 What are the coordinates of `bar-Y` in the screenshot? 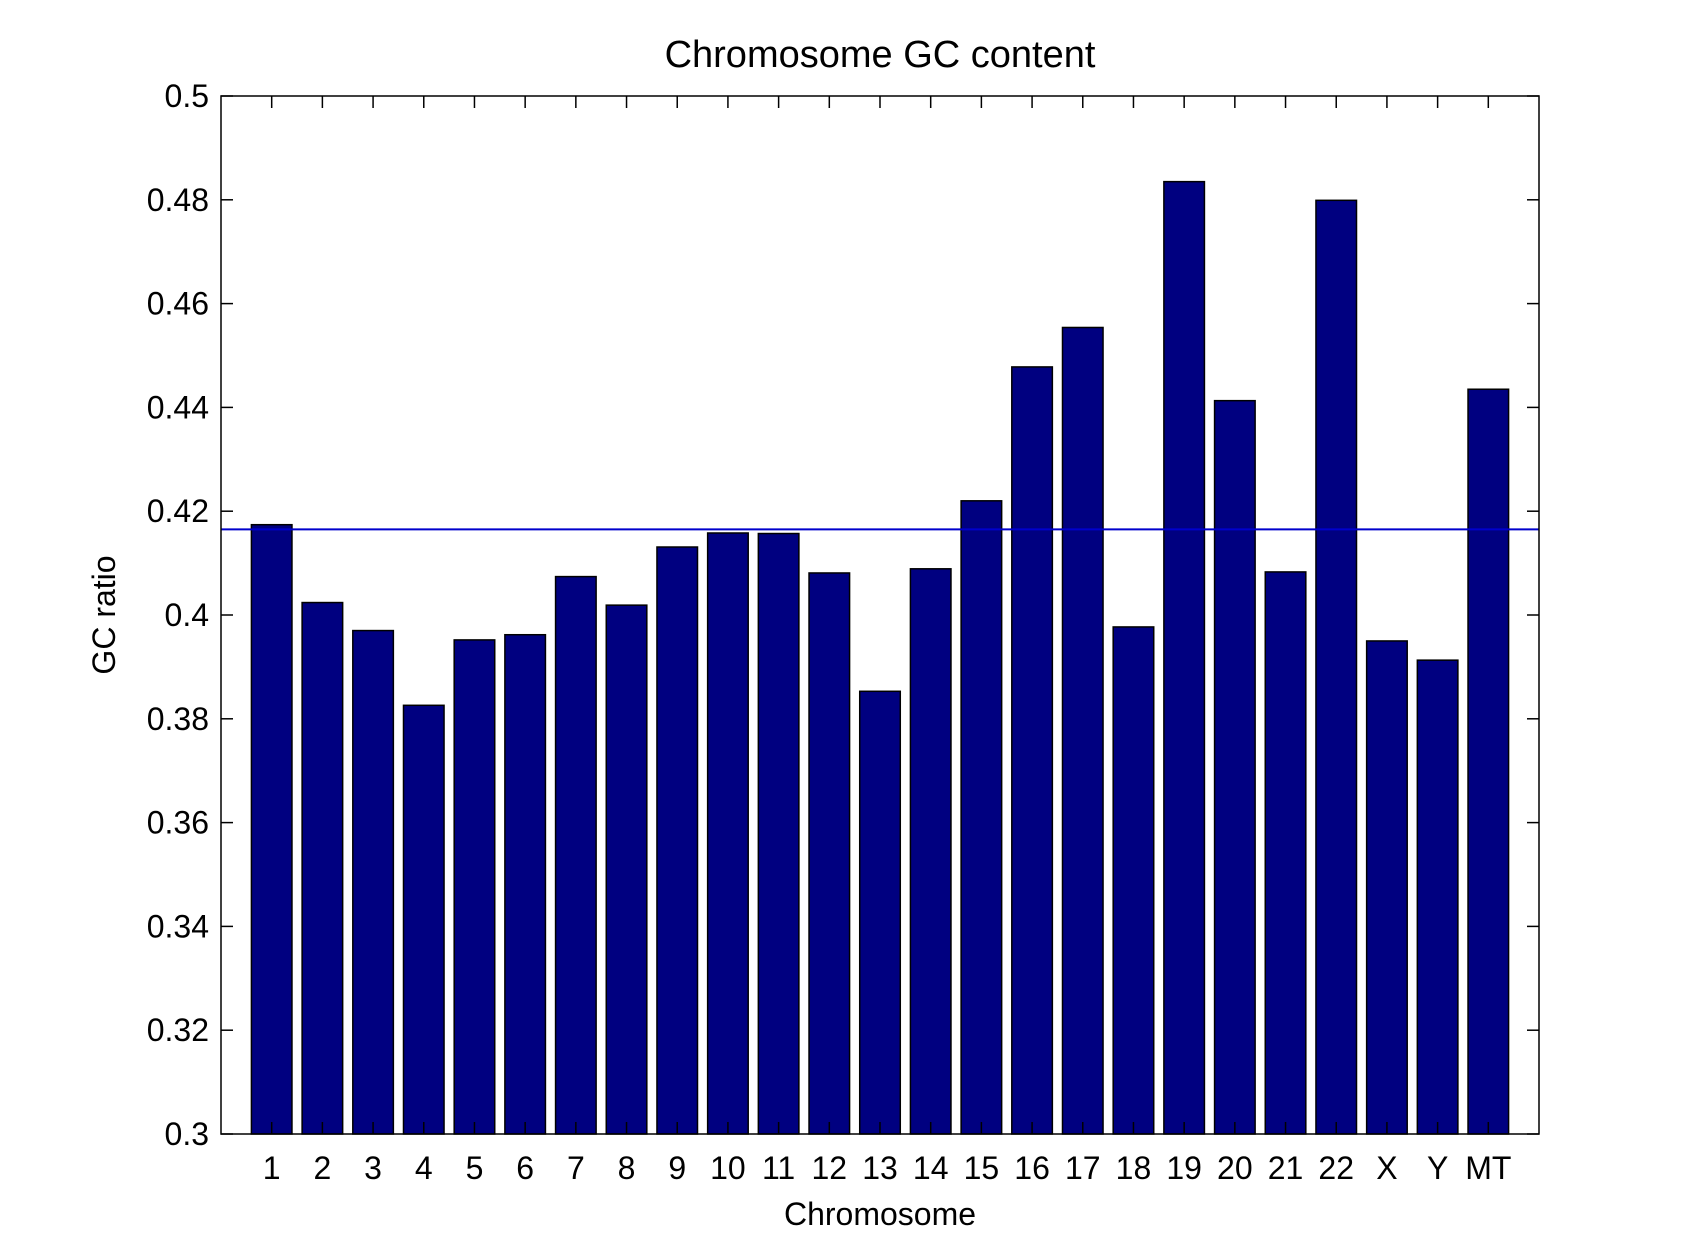 It's located at (1437, 897).